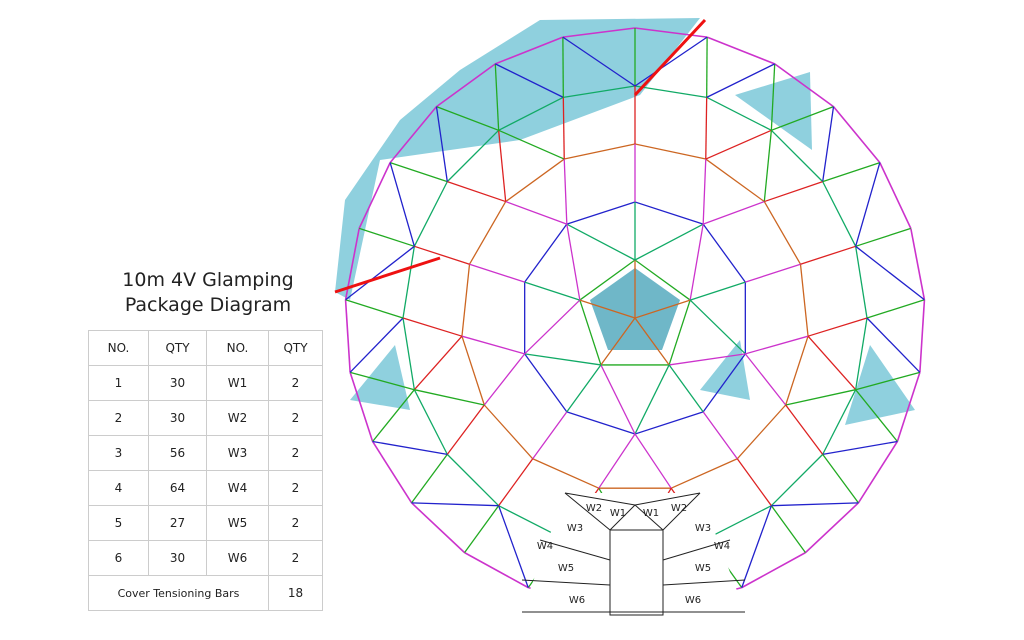 The image size is (1024, 640). I want to click on table-cell: Cover Tensioning Bars, so click(178, 593).